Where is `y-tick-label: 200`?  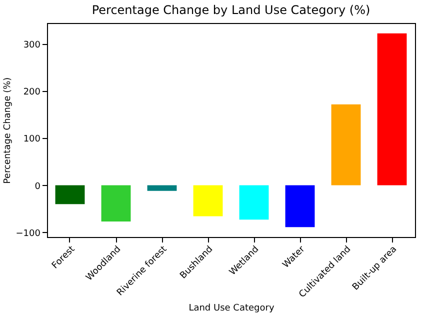 y-tick-label: 200 is located at coordinates (32, 93).